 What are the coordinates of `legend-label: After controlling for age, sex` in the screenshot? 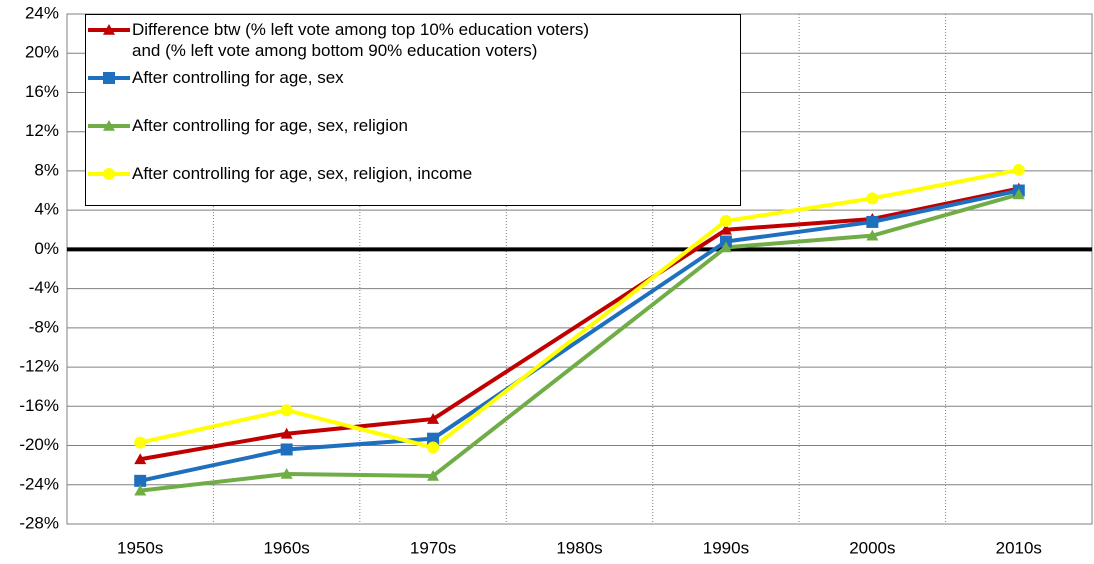 It's located at (238, 77).